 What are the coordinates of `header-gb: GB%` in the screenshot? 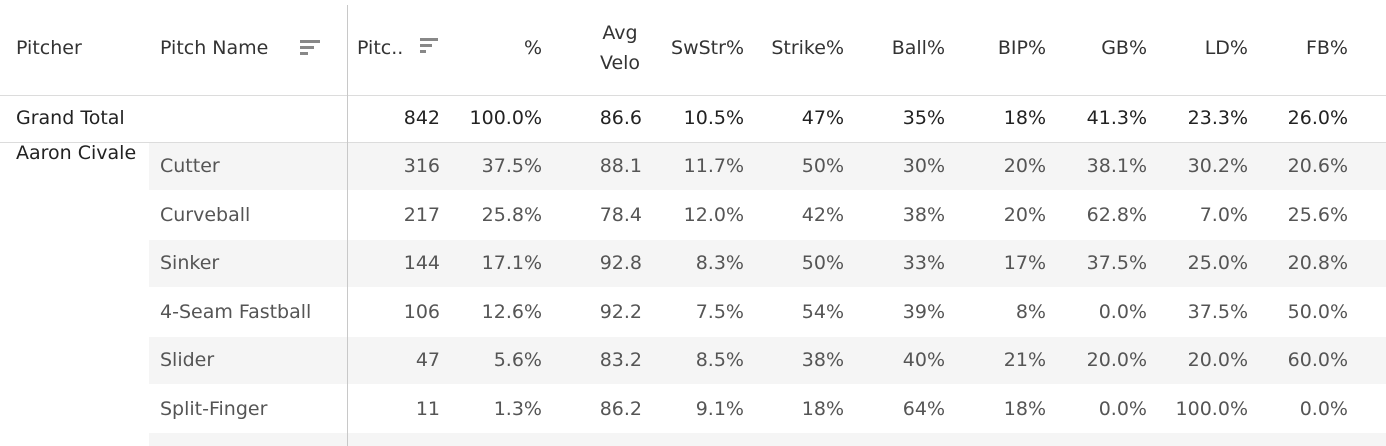 It's located at (1124, 48).